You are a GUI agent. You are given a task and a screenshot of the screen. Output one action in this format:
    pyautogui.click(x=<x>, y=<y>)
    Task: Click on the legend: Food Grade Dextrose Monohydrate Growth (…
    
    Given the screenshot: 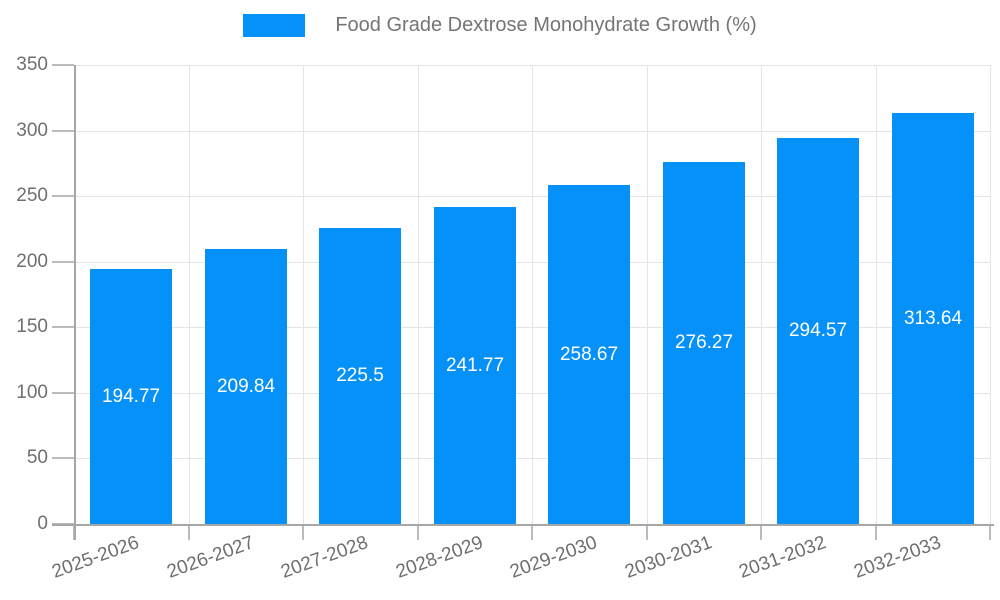 What is the action you would take?
    pyautogui.click(x=500, y=25)
    